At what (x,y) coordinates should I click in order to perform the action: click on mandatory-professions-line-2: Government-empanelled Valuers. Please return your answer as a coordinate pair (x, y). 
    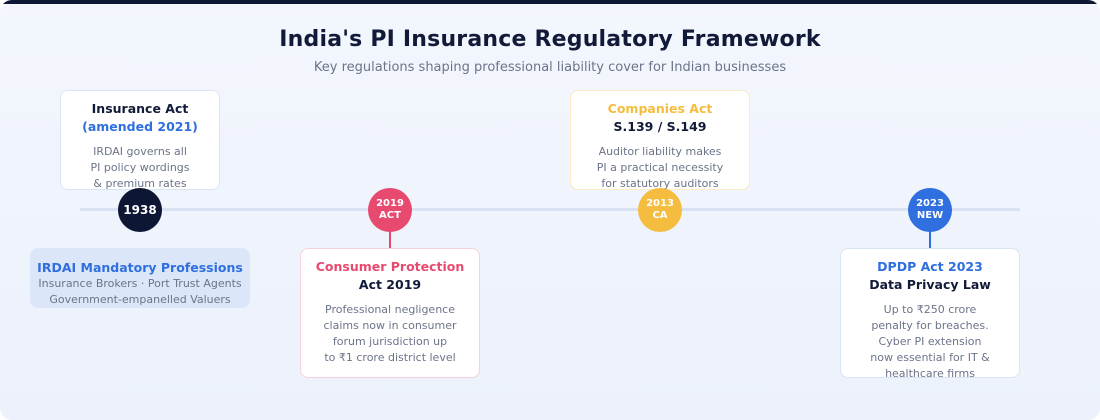
    Looking at the image, I should click on (140, 299).